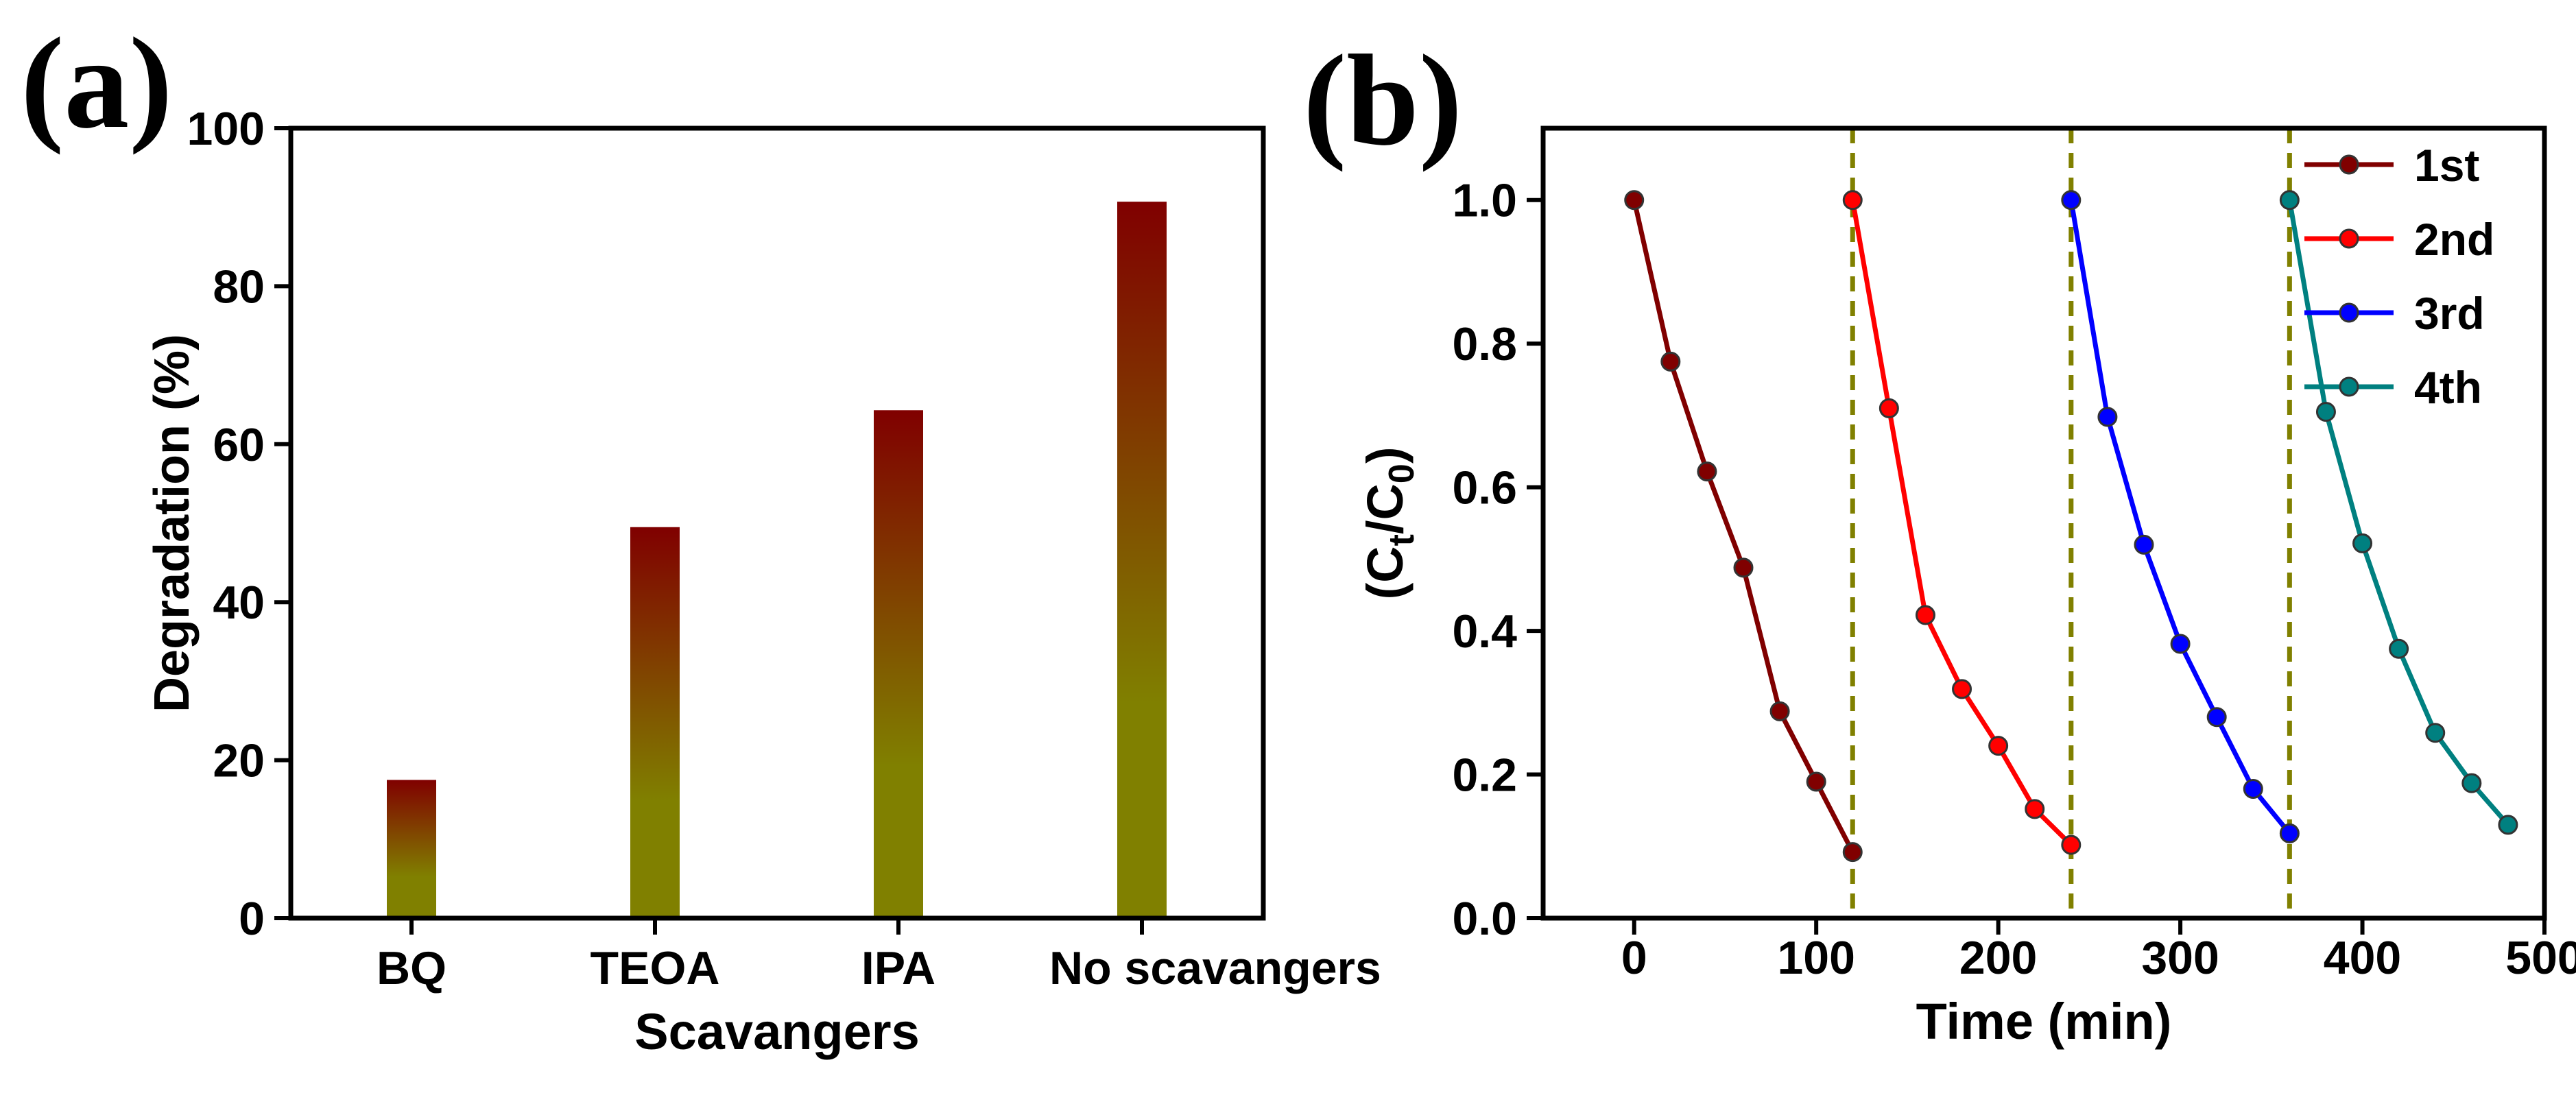 This screenshot has height=1093, width=2576. I want to click on y-tick-label: 20, so click(239, 761).